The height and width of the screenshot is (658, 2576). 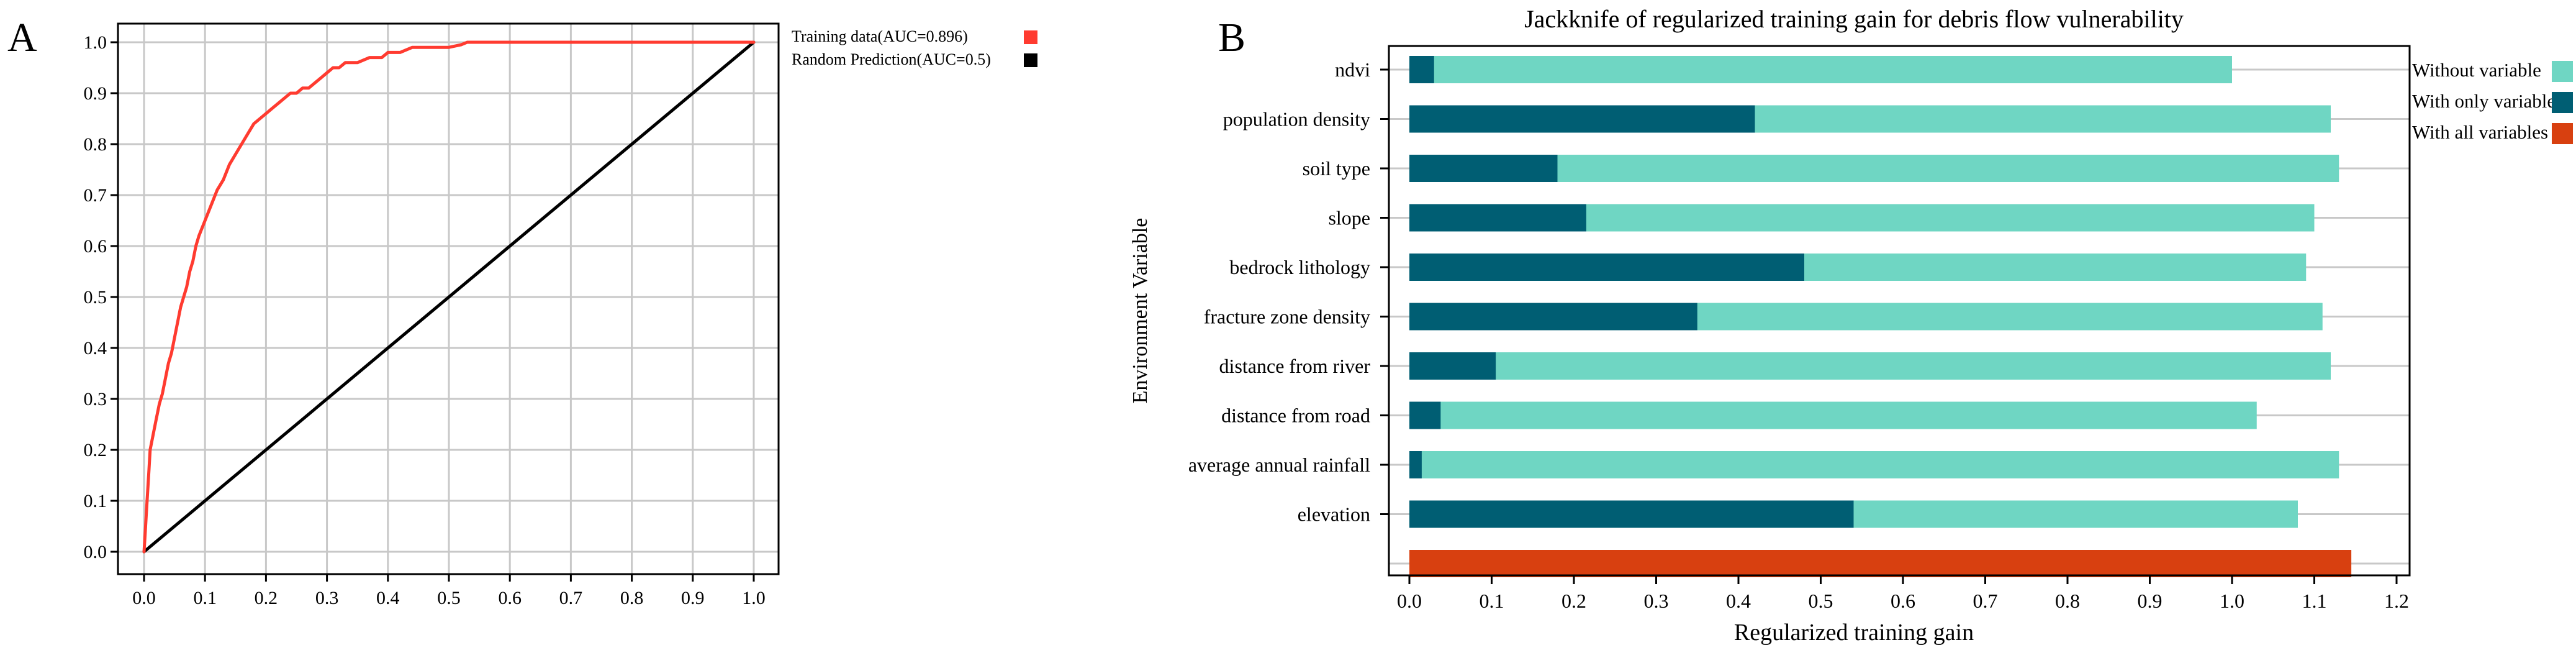 I want to click on roc-x-tick-label: 1.0, so click(x=754, y=598).